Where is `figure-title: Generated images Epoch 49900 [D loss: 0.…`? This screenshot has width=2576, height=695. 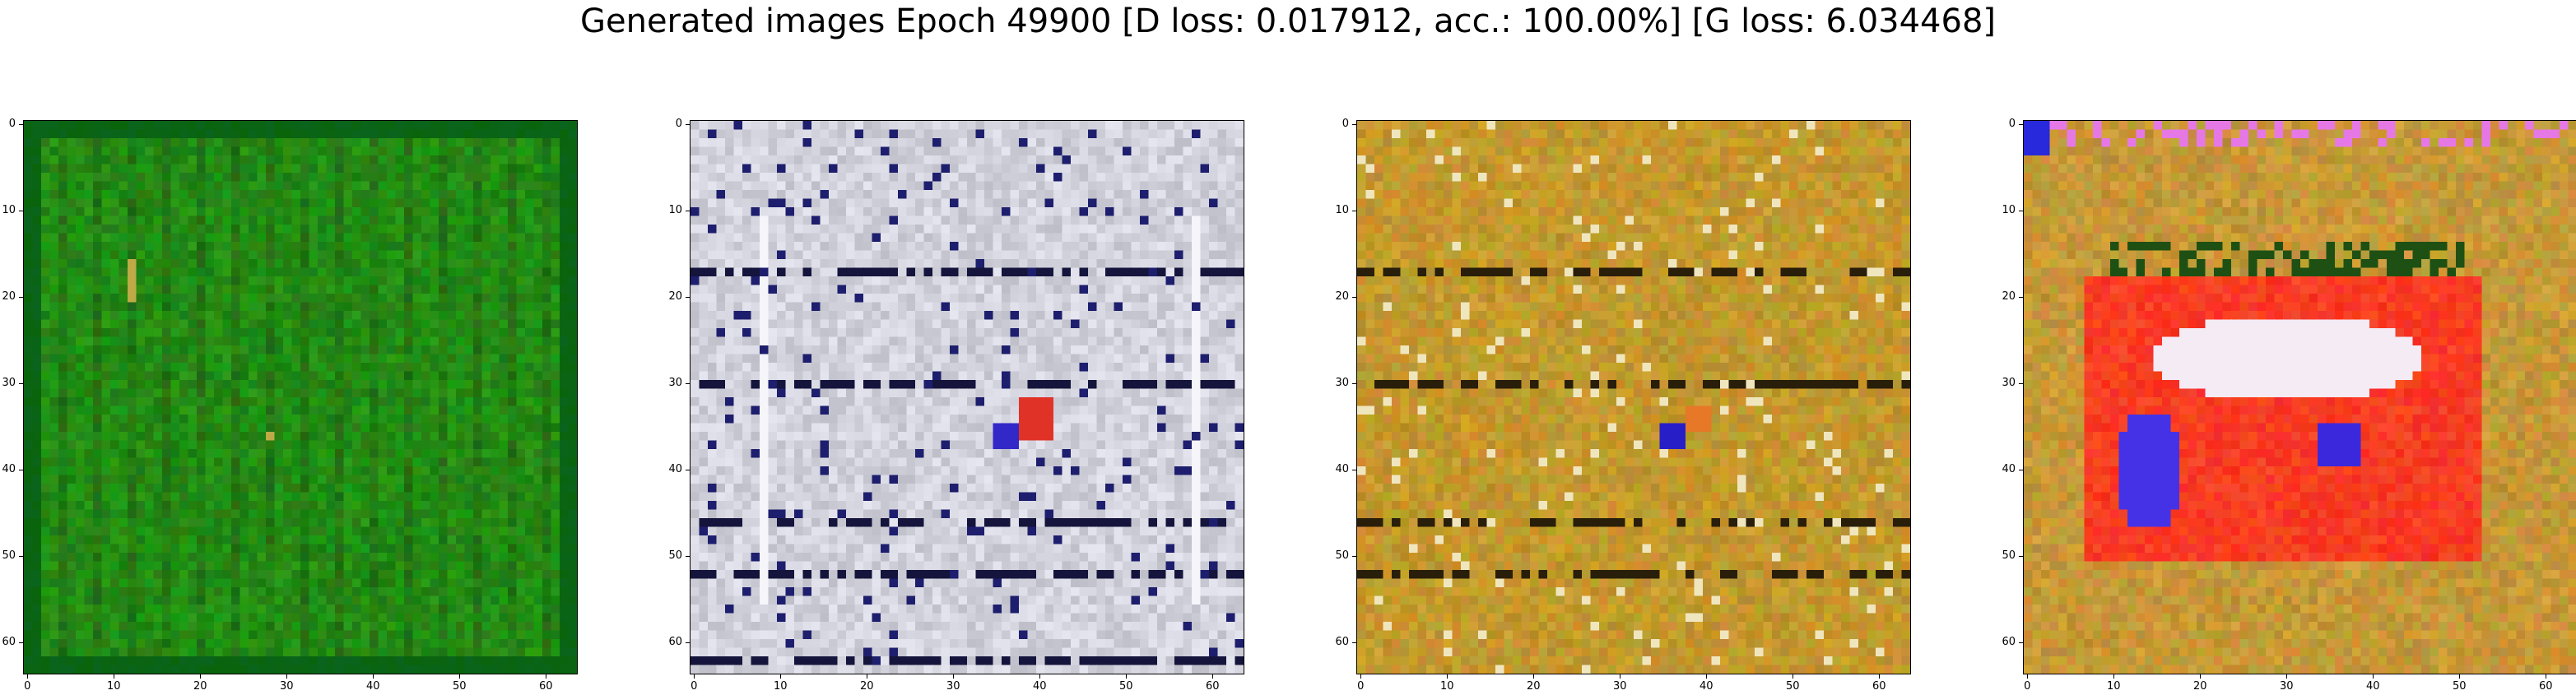 figure-title: Generated images Epoch 49900 [D loss: 0.… is located at coordinates (1288, 21).